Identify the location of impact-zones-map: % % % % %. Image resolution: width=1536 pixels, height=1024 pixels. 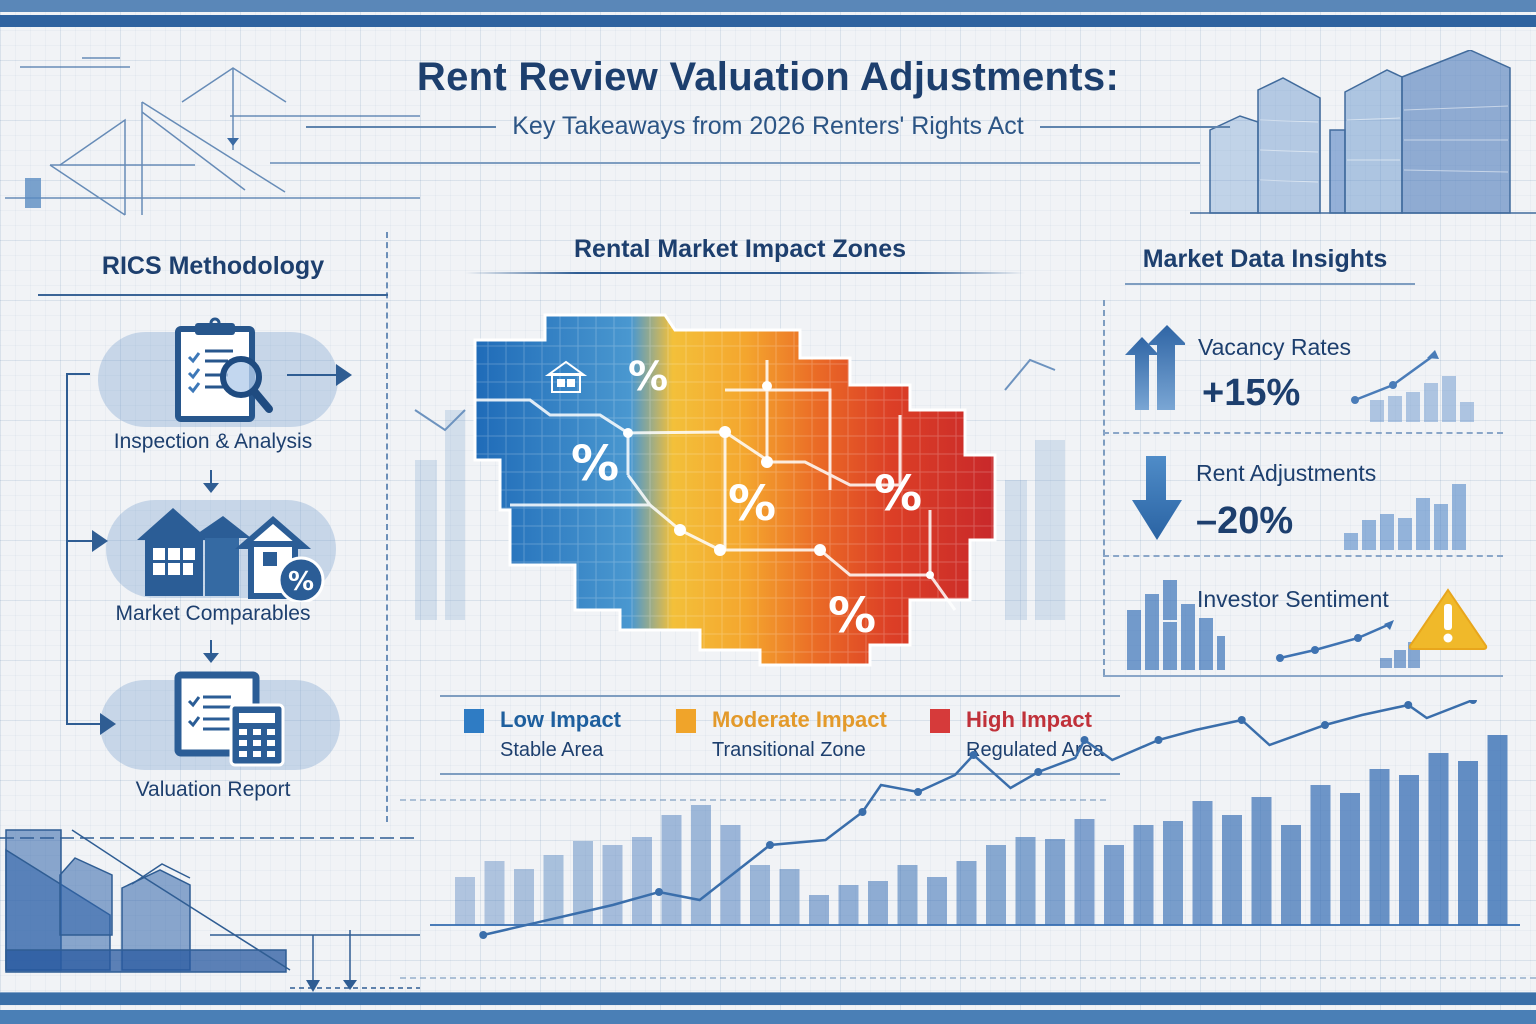
(750, 495).